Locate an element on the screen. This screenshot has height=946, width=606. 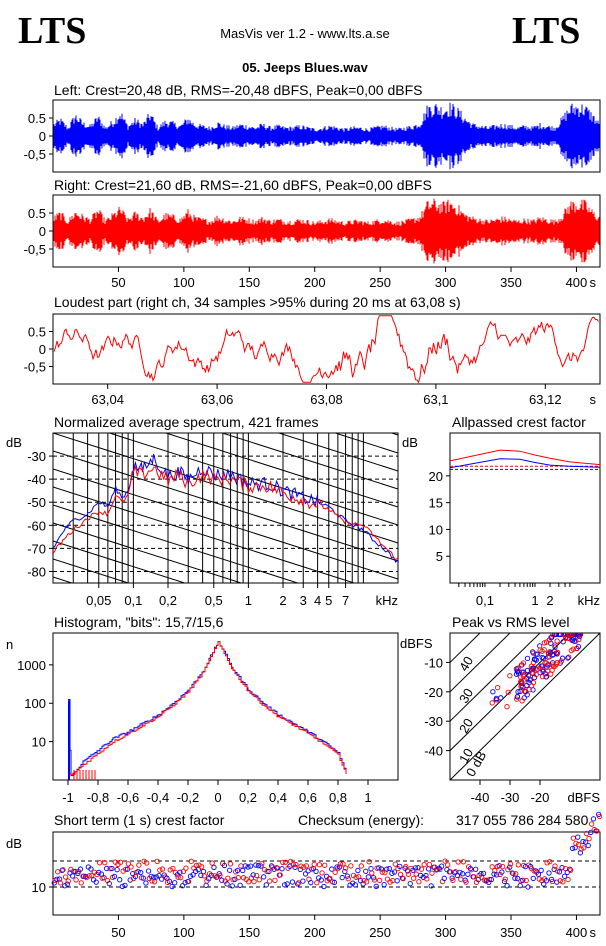
logo-right: LTS is located at coordinates (546, 31).